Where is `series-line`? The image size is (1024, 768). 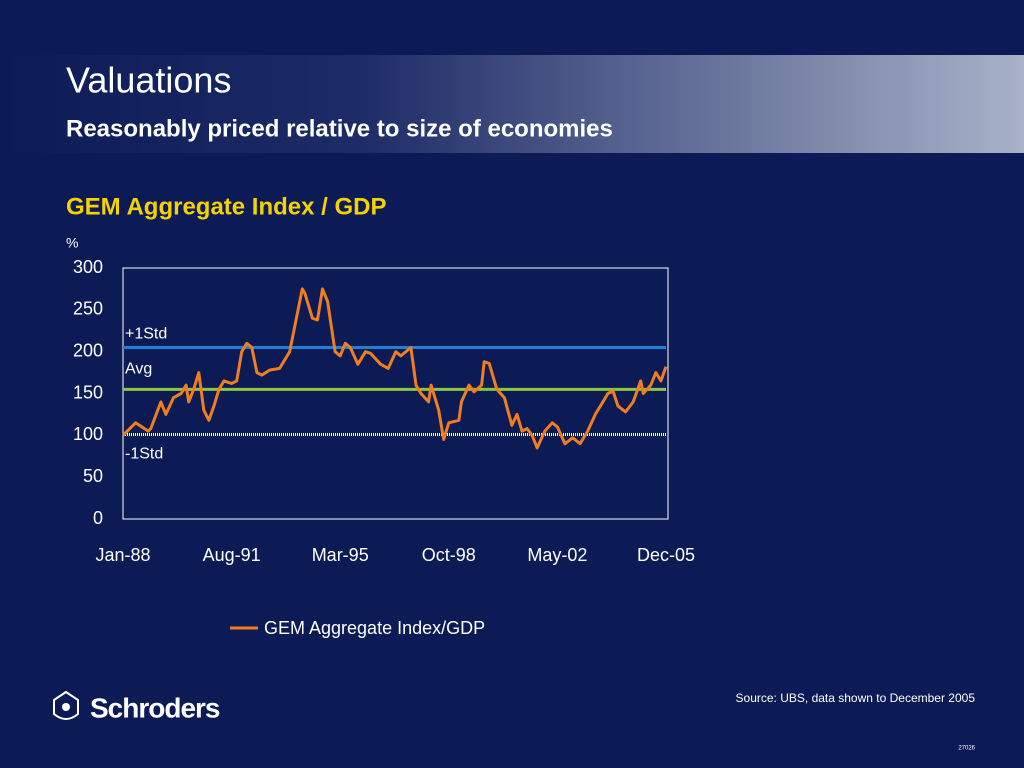 series-line is located at coordinates (394, 368).